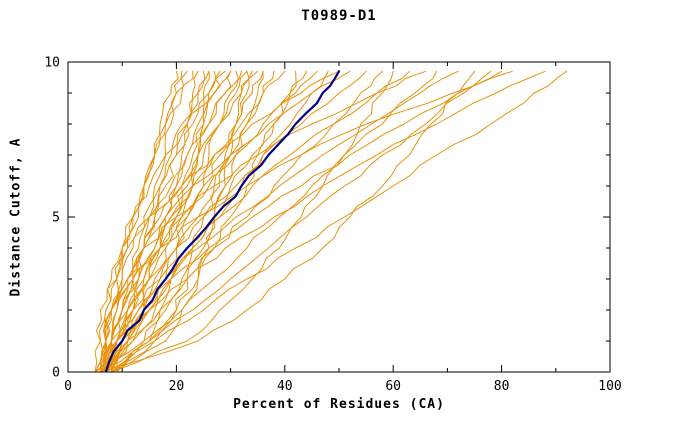 This screenshot has width=680, height=440. Describe the element at coordinates (68, 386) in the screenshot. I see `x-tick-label: 0` at that location.